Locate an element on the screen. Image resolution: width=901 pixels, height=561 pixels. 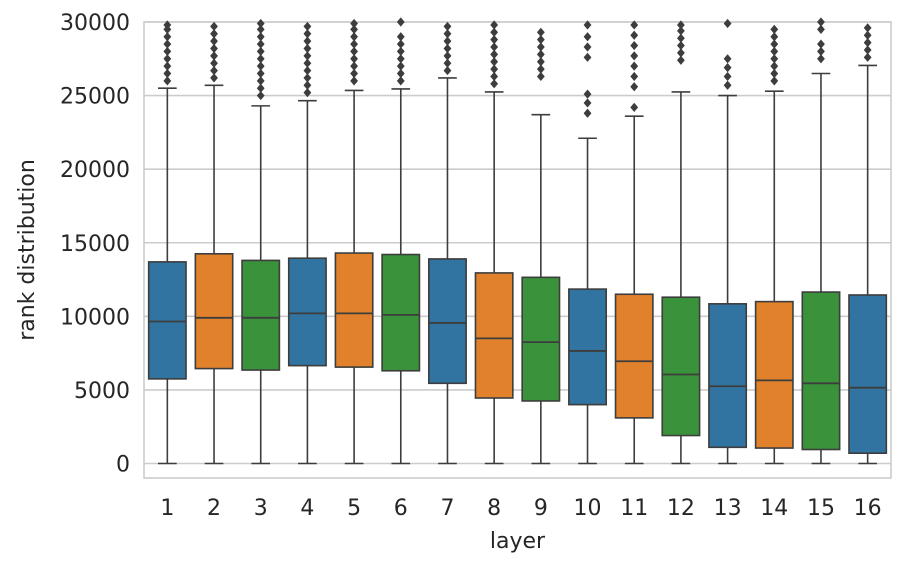
y-tick-label: 10000 is located at coordinates (95, 317).